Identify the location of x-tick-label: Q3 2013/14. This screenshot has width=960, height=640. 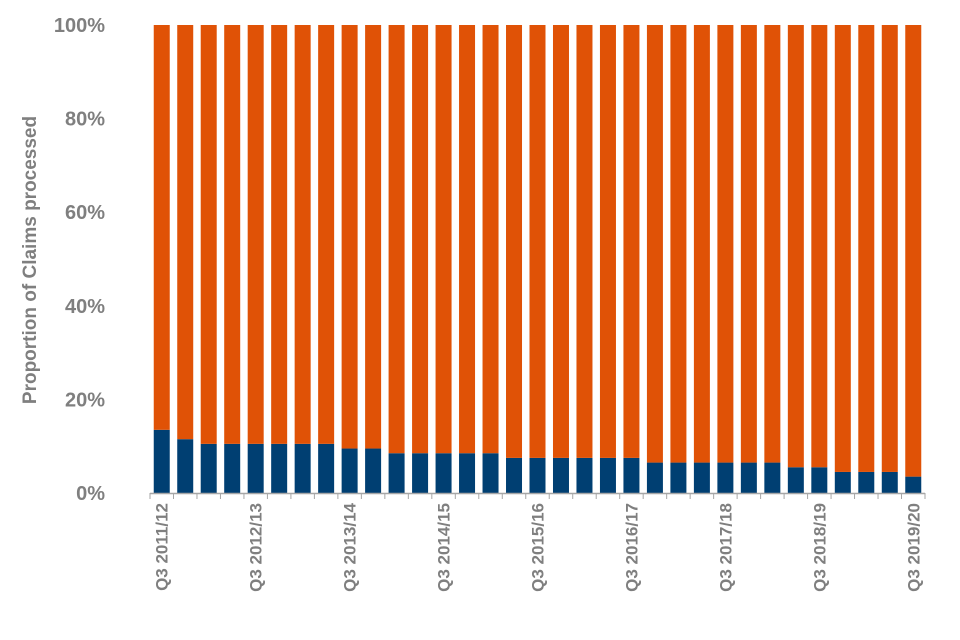
(350, 546).